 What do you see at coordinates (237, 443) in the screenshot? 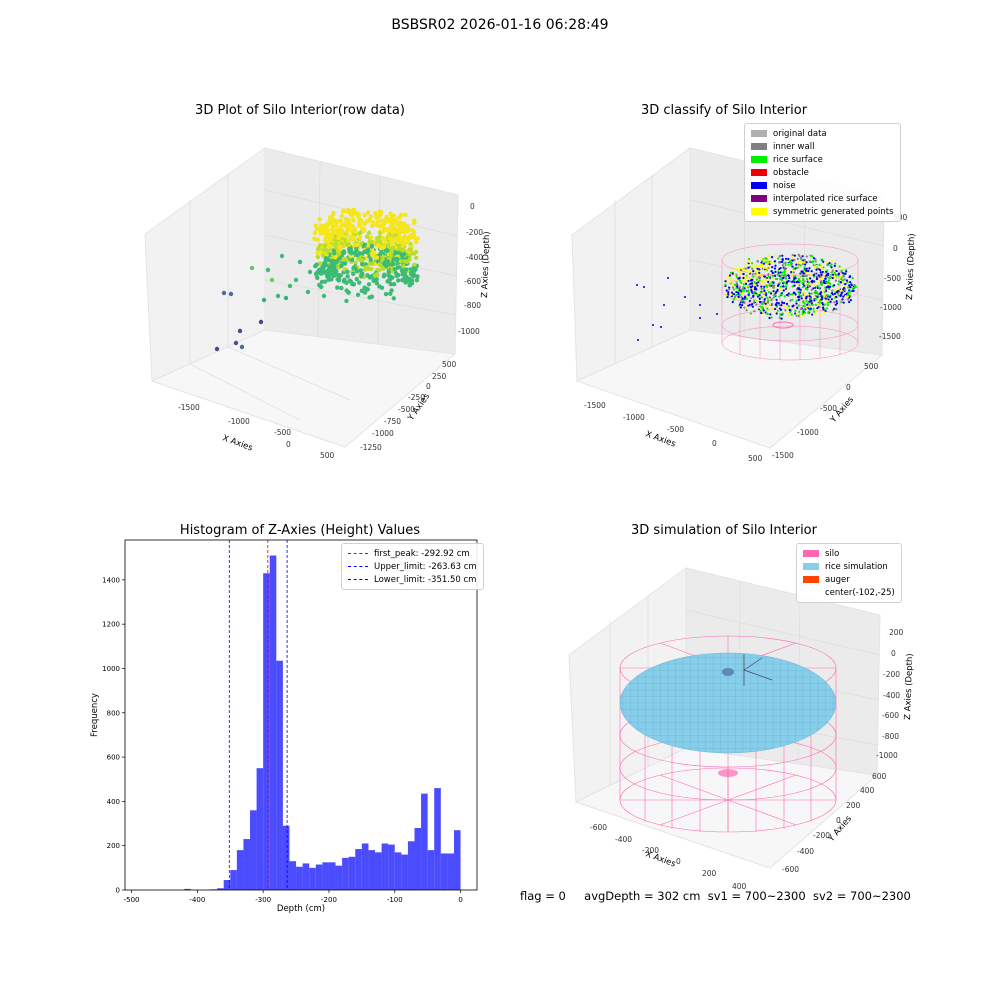
I see `raw-x-axis-label: X Axies` at bounding box center [237, 443].